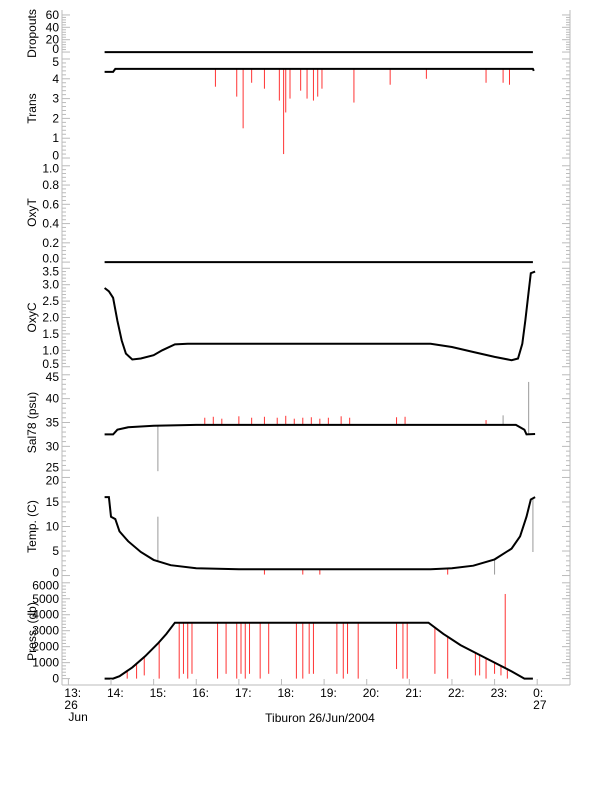 The height and width of the screenshot is (790, 612). Describe the element at coordinates (55, 79) in the screenshot. I see `y-tick-label: 4` at that location.